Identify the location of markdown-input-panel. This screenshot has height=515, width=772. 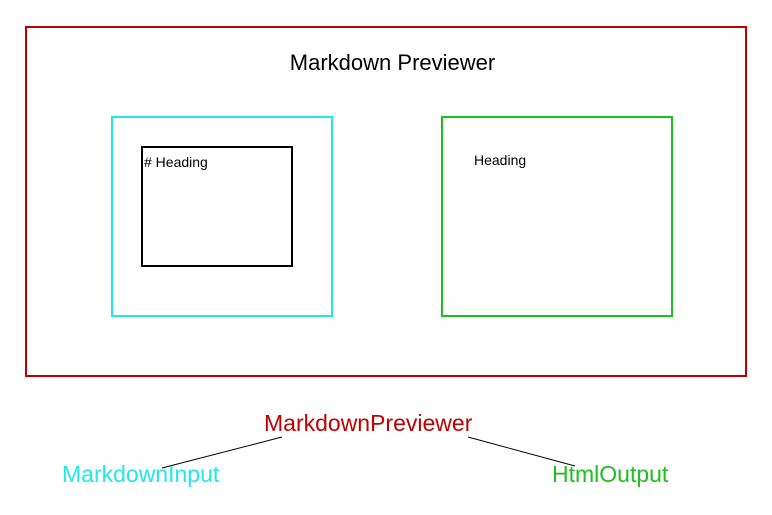
(222, 216).